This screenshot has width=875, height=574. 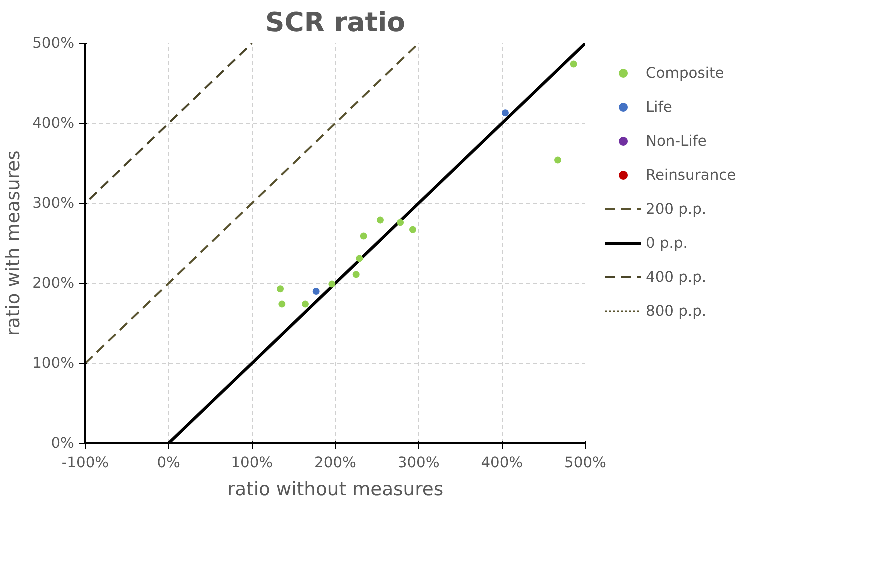 I want to click on y-tick-label: 100%, so click(x=53, y=363).